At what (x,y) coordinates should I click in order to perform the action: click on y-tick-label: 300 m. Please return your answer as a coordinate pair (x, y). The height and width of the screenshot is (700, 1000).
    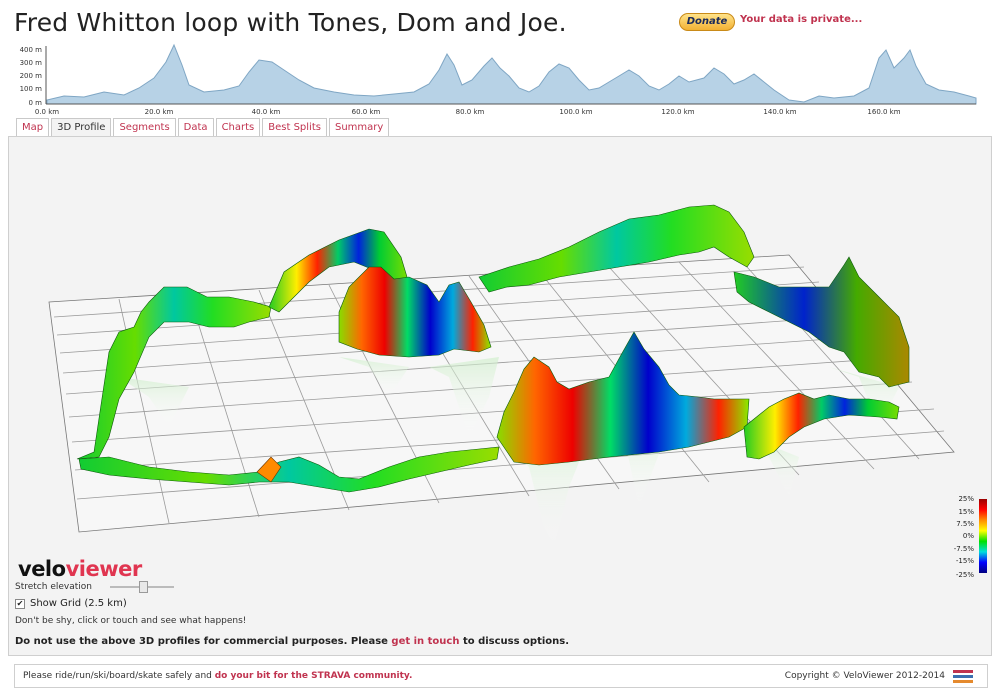
    Looking at the image, I should click on (31, 63).